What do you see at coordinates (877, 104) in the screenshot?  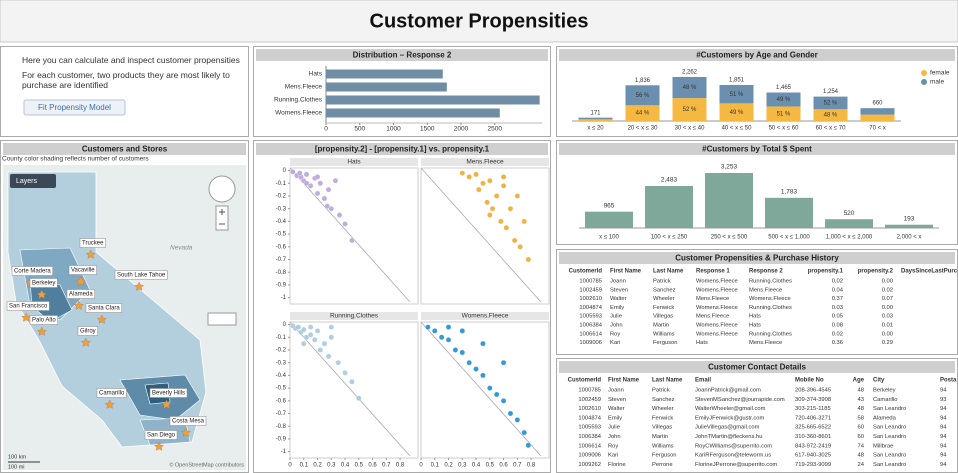 I see `total-label: 660` at bounding box center [877, 104].